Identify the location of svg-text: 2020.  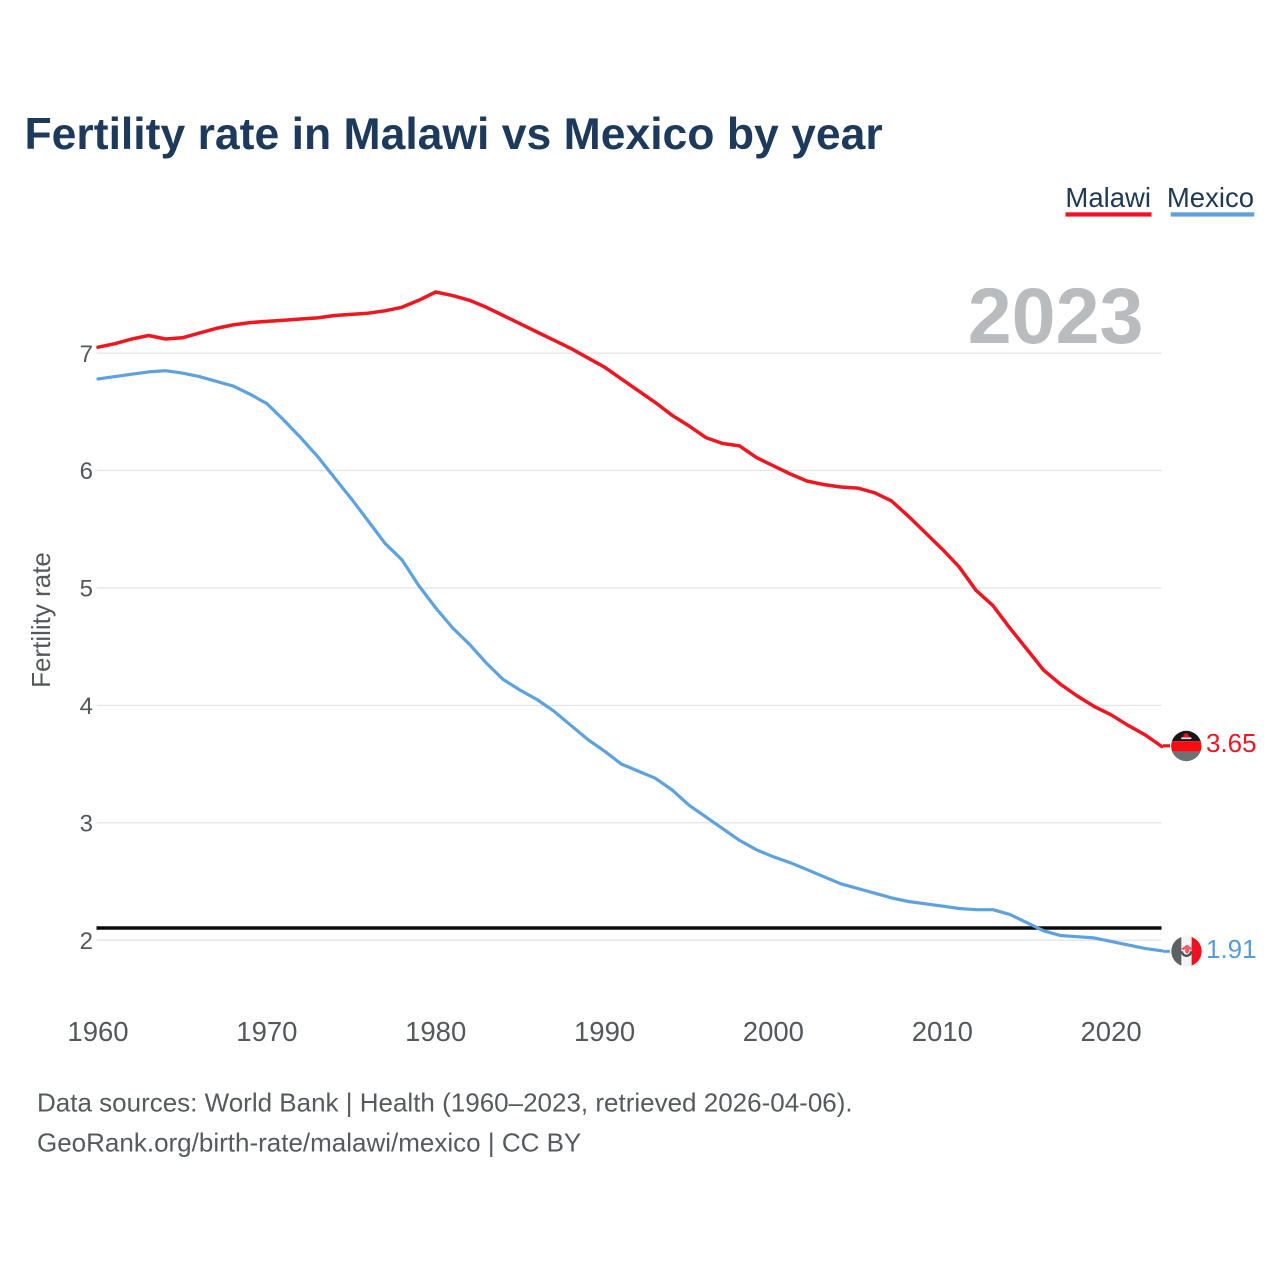
(1111, 1031).